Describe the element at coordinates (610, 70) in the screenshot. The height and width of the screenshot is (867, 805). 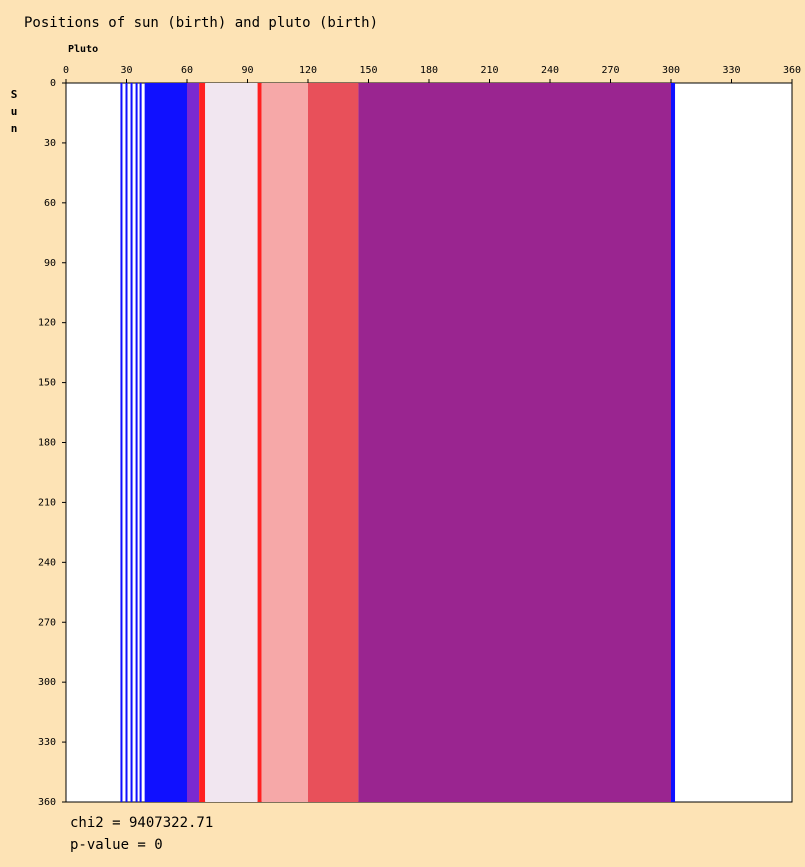
I see `x-tick-label: 270` at that location.